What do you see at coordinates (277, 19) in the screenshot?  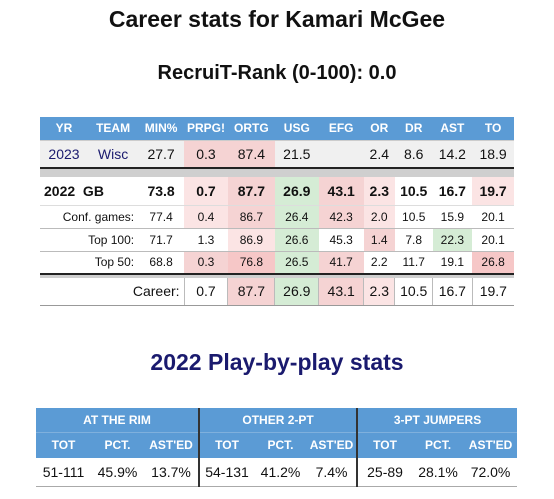 I see `page-title: Career stats for Kamari McGee` at bounding box center [277, 19].